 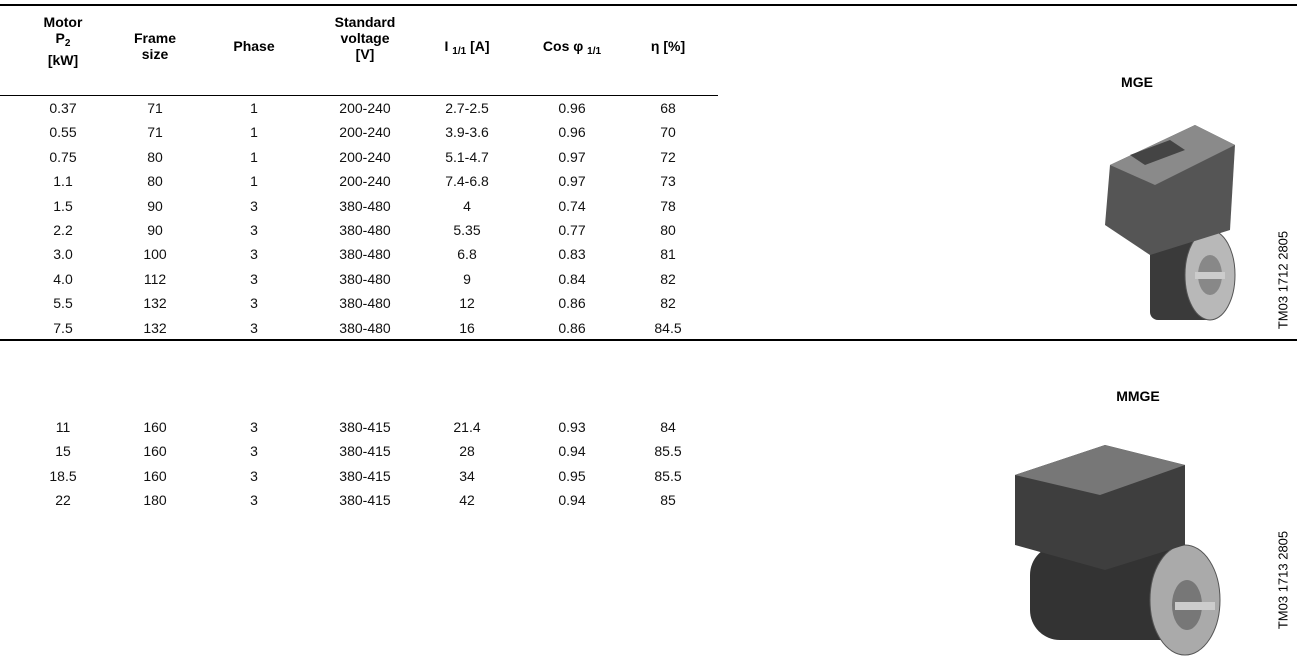 I want to click on cell: 1.1, so click(x=63, y=181).